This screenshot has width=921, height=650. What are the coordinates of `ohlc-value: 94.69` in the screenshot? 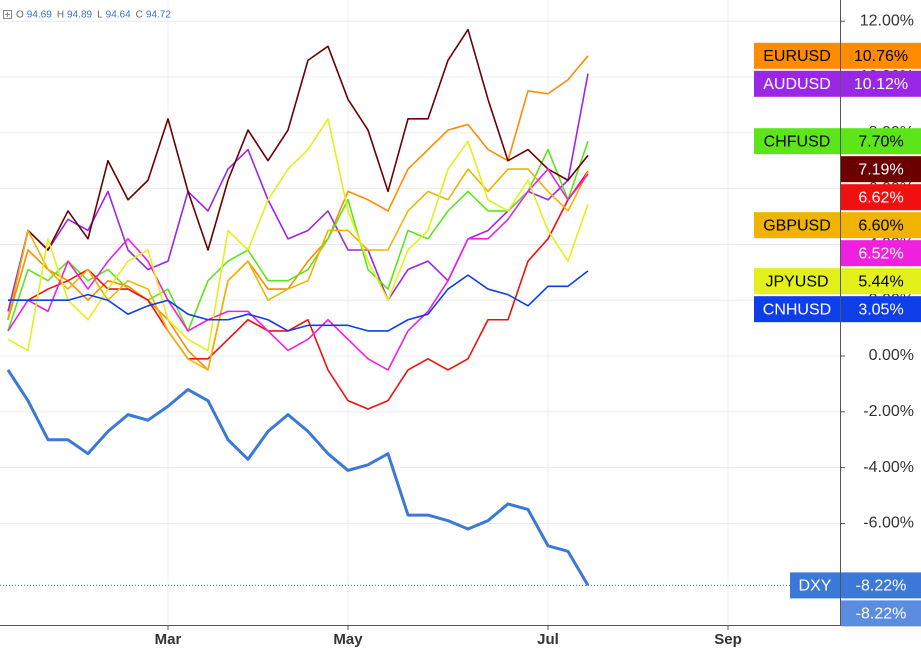 It's located at (39, 15).